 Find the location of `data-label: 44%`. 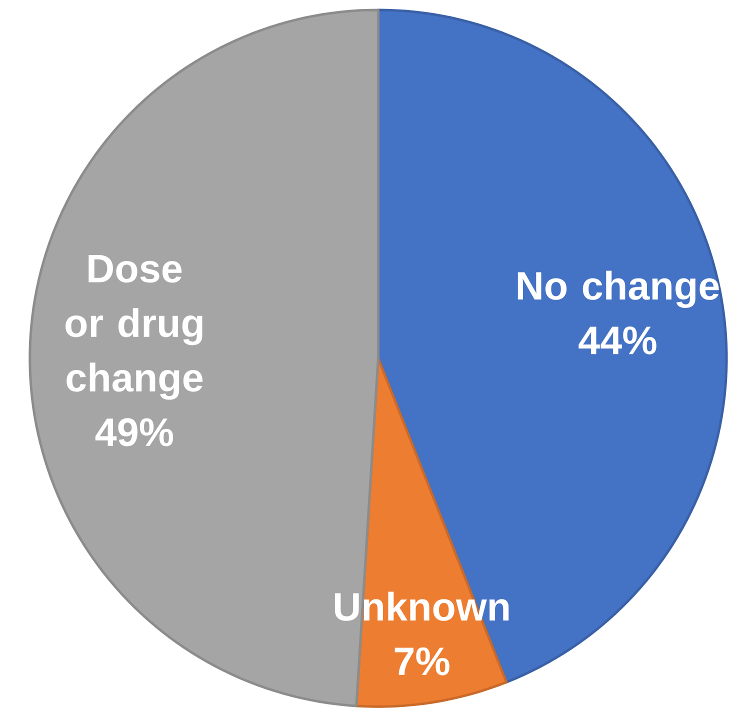

data-label: 44% is located at coordinates (617, 340).